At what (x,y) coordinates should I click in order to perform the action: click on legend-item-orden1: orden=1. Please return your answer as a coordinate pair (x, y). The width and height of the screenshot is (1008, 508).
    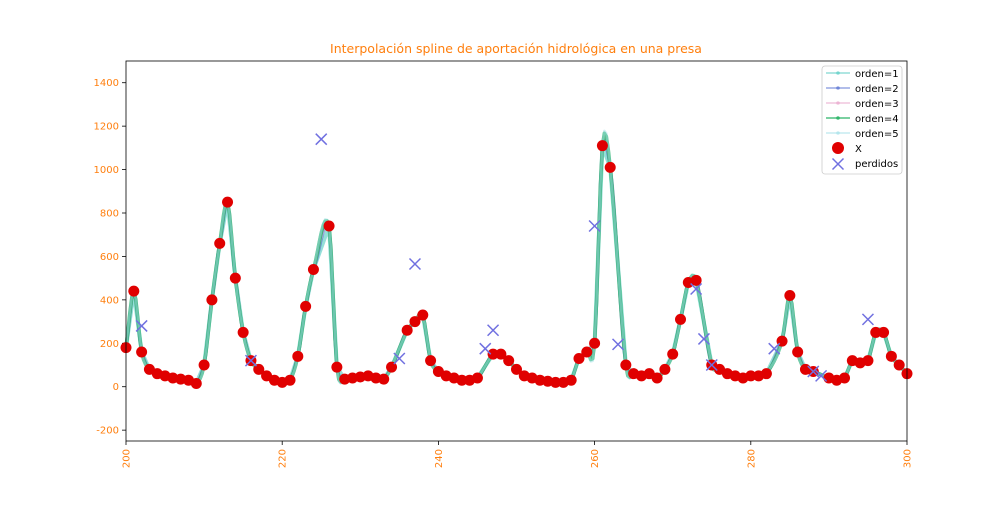
    Looking at the image, I should click on (862, 74).